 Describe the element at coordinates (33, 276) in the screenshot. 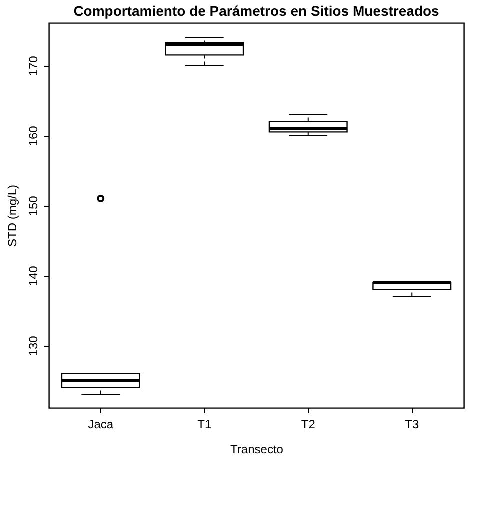

I see `y-tick-label: 140` at that location.